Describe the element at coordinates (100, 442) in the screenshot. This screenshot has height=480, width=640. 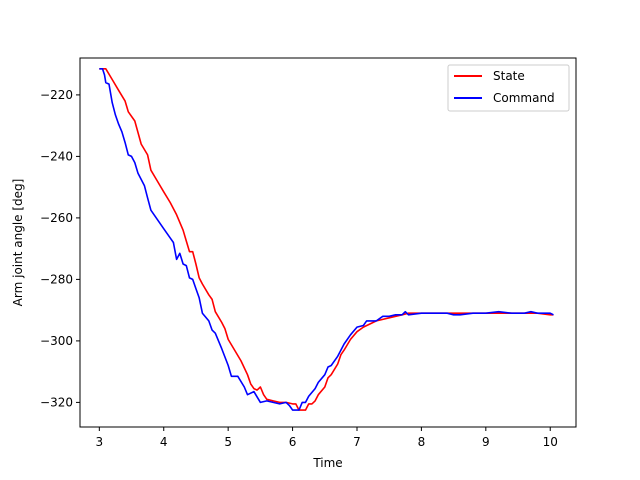
I see `x-tick-label: 3` at that location.